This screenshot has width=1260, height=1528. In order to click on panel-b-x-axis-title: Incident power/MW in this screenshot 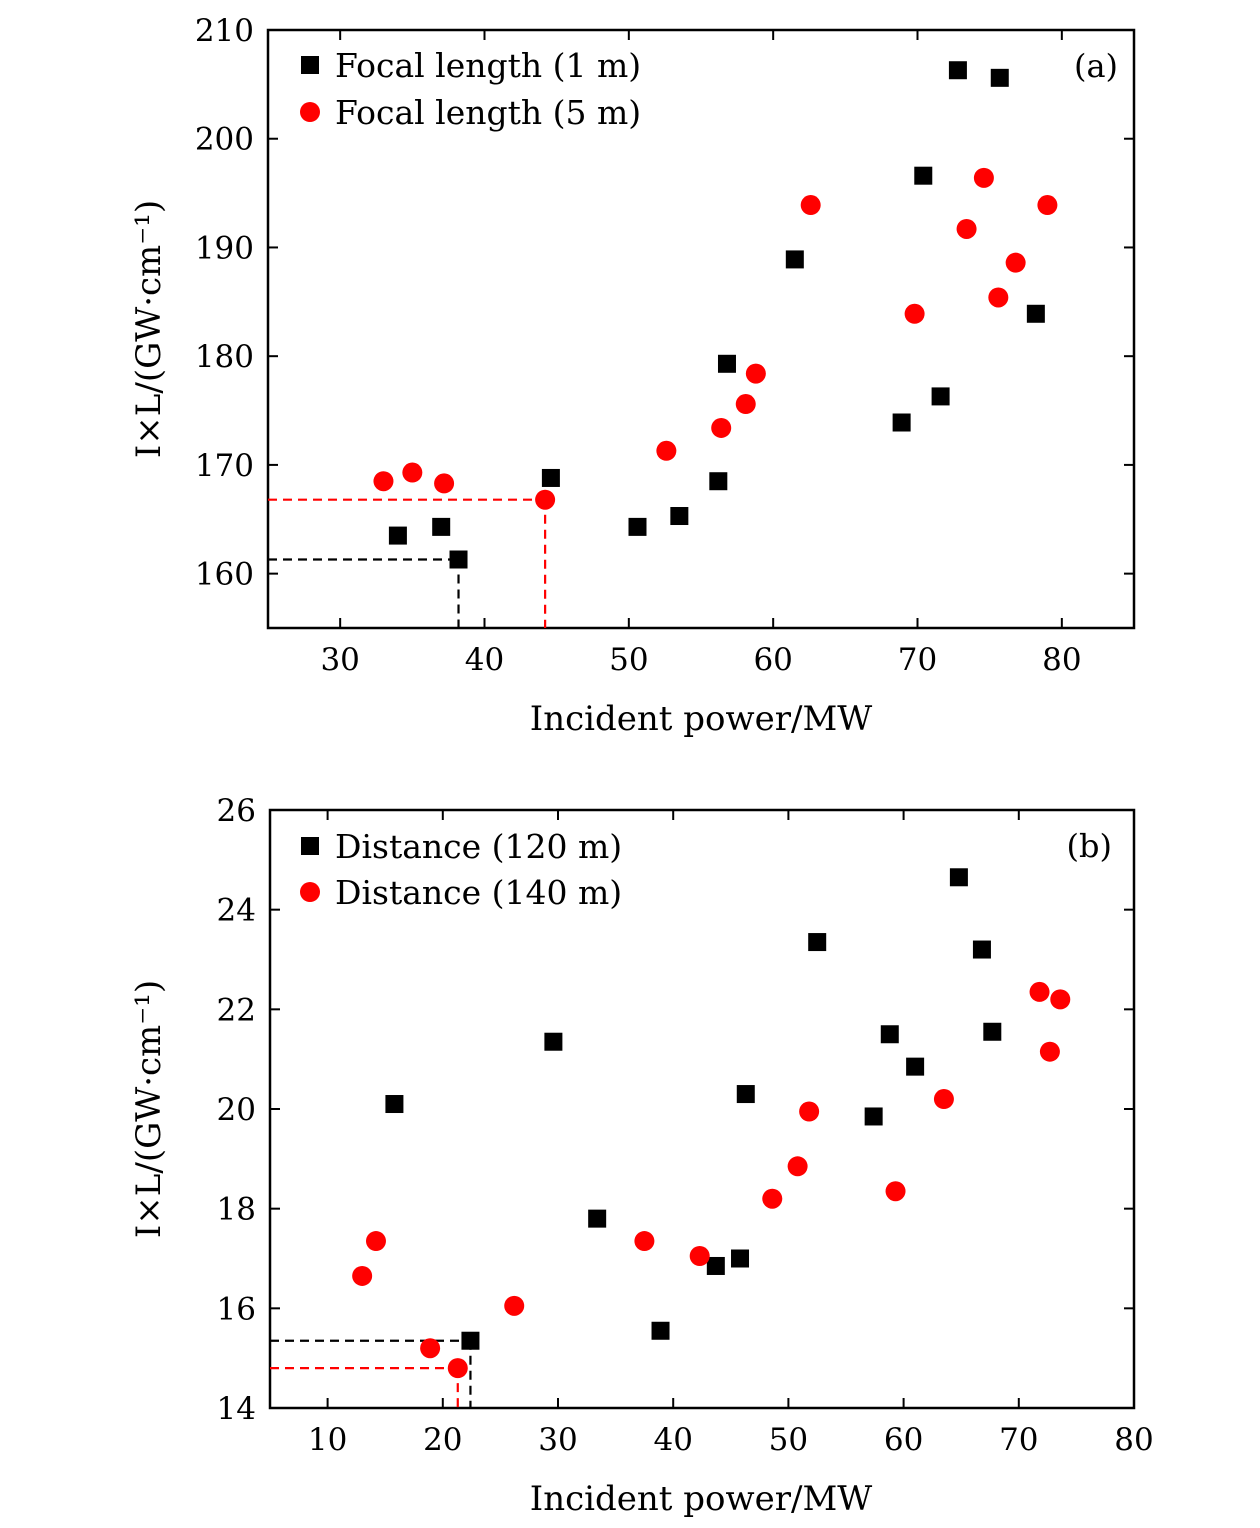, I will do `click(701, 1499)`.